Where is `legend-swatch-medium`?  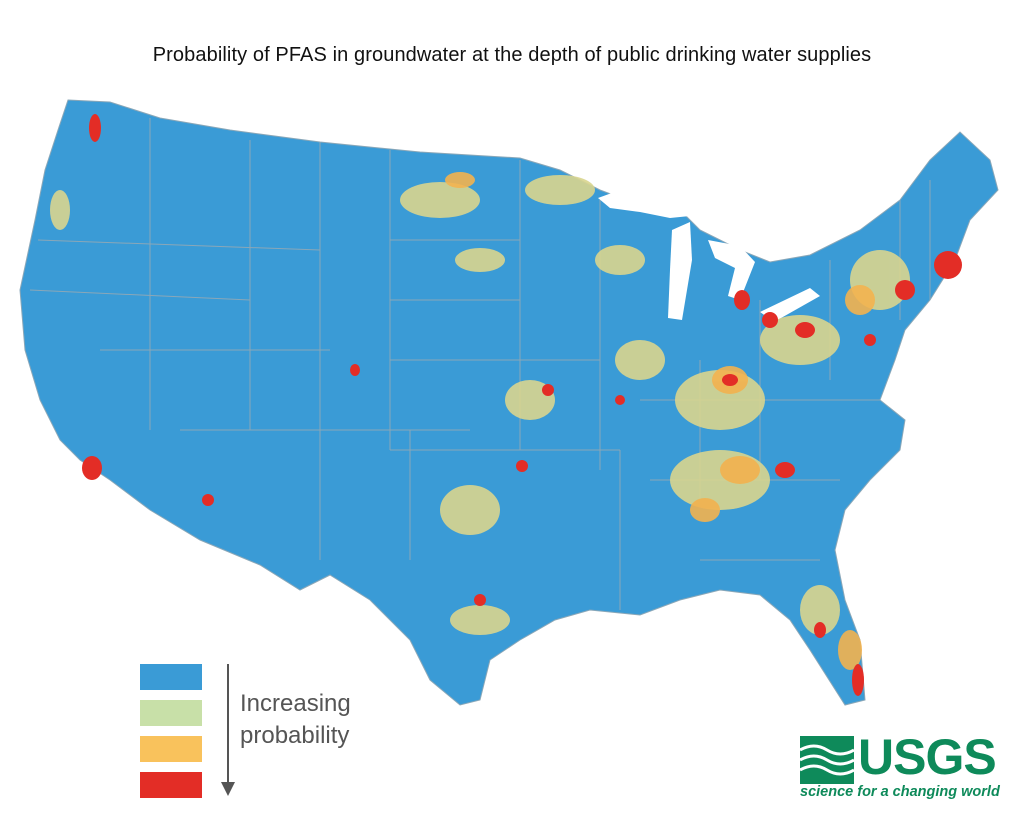 legend-swatch-medium is located at coordinates (171, 713).